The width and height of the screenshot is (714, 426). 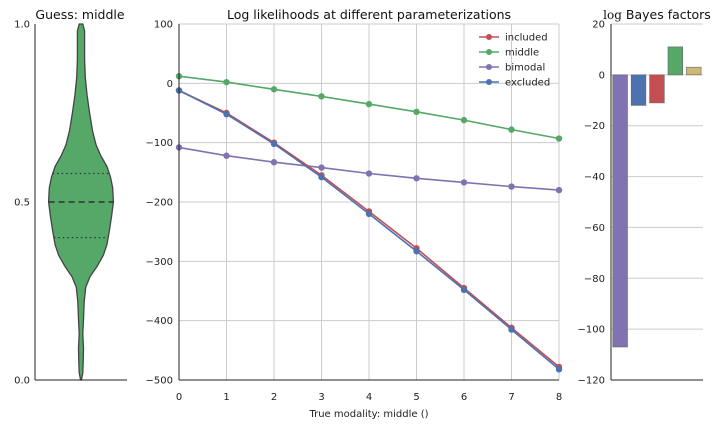 I want to click on legend-label-excluded: excluded, so click(x=527, y=83).